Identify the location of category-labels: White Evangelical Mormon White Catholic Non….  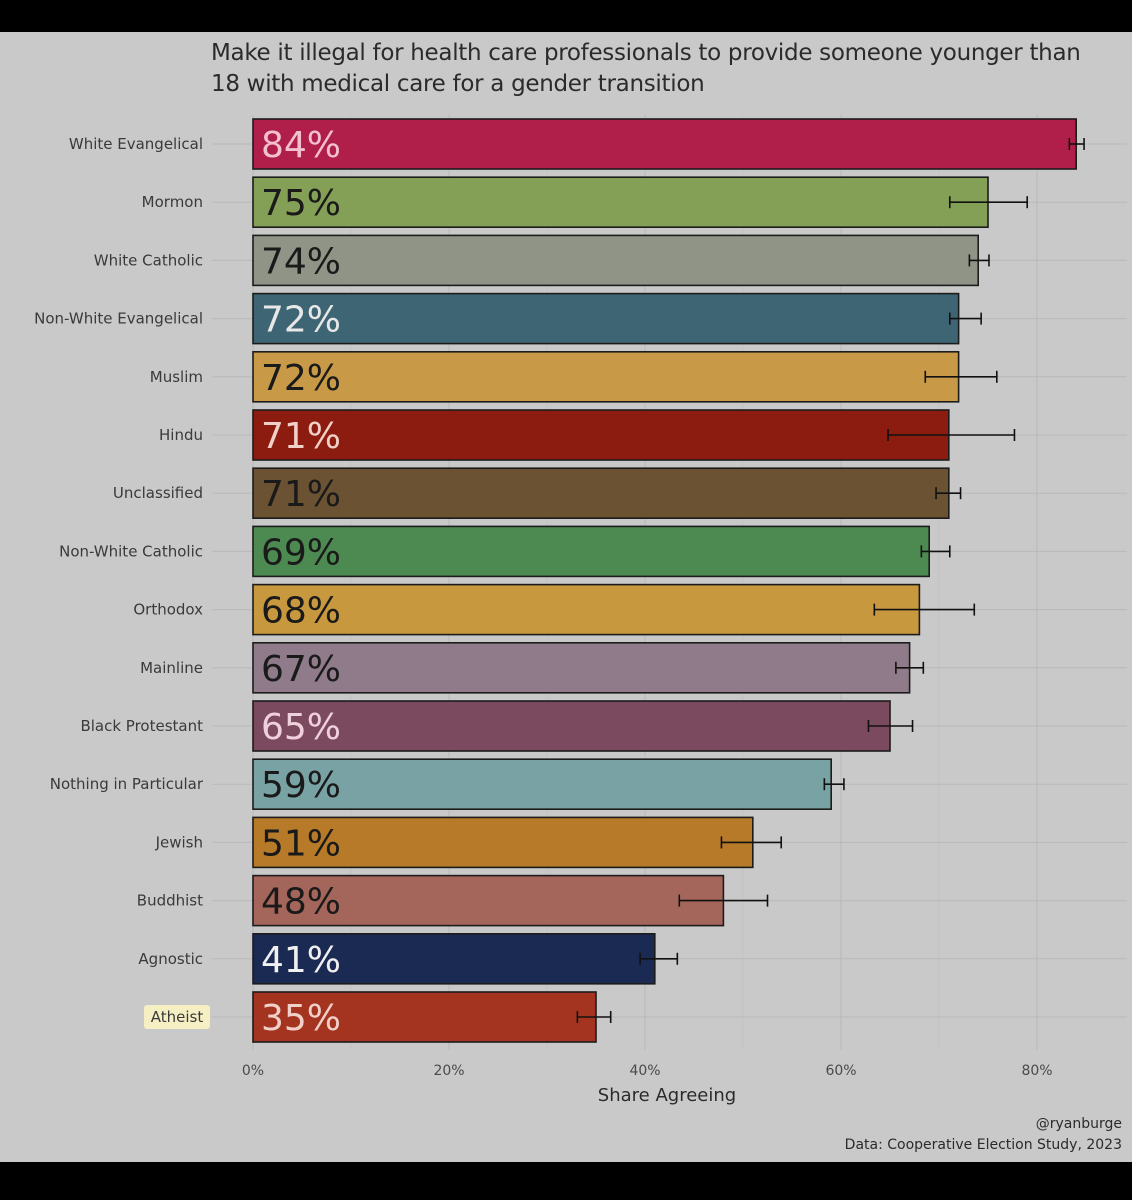
(122, 582).